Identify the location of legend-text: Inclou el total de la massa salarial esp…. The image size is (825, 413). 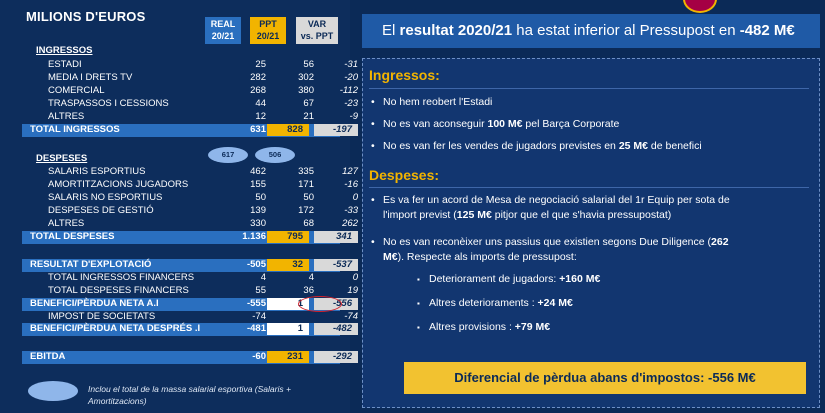
(189, 395).